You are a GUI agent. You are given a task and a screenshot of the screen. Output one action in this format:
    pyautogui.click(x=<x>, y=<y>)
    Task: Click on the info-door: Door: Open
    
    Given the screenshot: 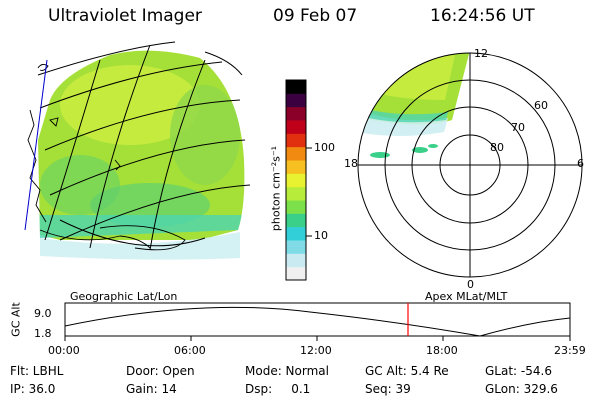 What is the action you would take?
    pyautogui.click(x=160, y=371)
    